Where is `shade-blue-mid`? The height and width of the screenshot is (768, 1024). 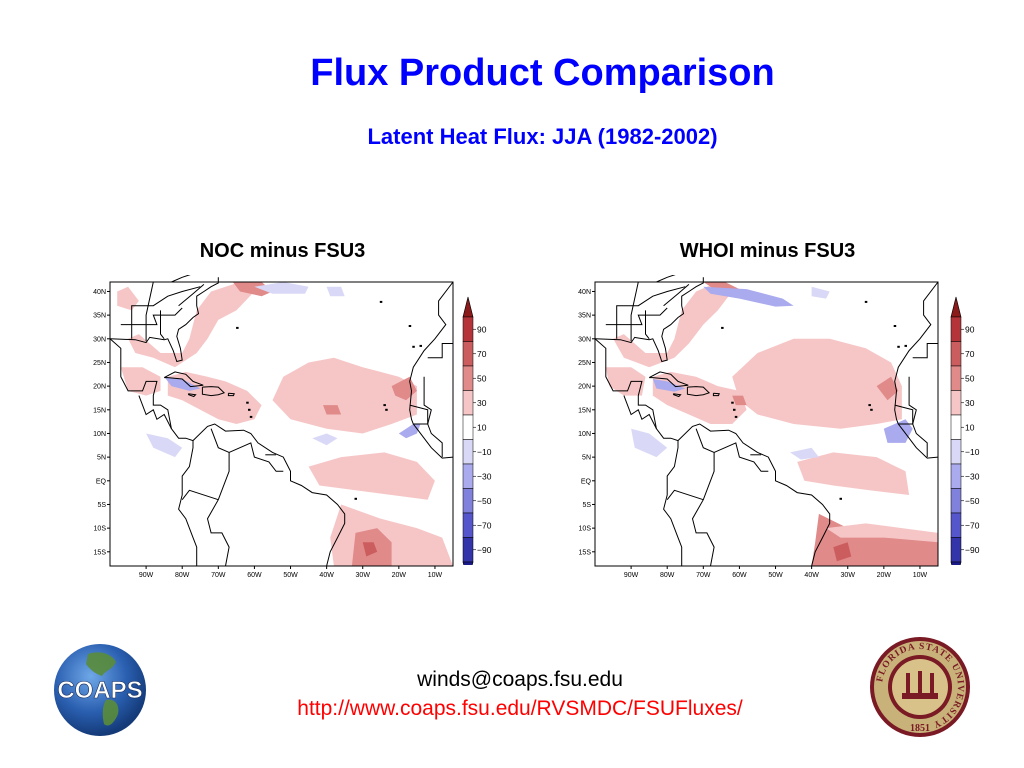 shade-blue-mid is located at coordinates (325, 439).